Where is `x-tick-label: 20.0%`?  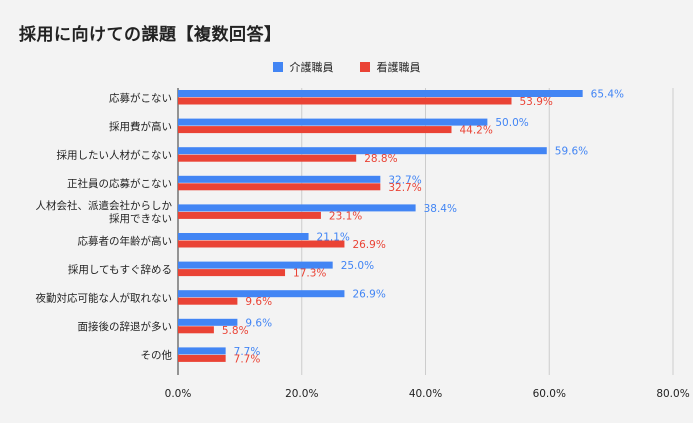
x-tick-label: 20.0% is located at coordinates (301, 394).